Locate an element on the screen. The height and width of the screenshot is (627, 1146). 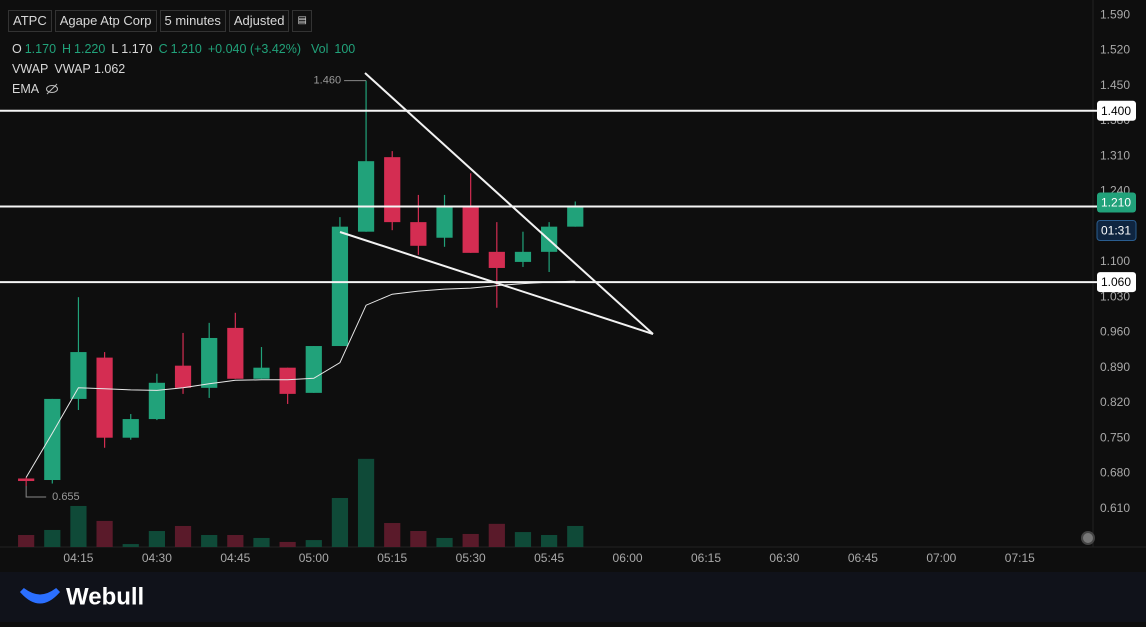
last-price-box is located at coordinates (1116, 202).